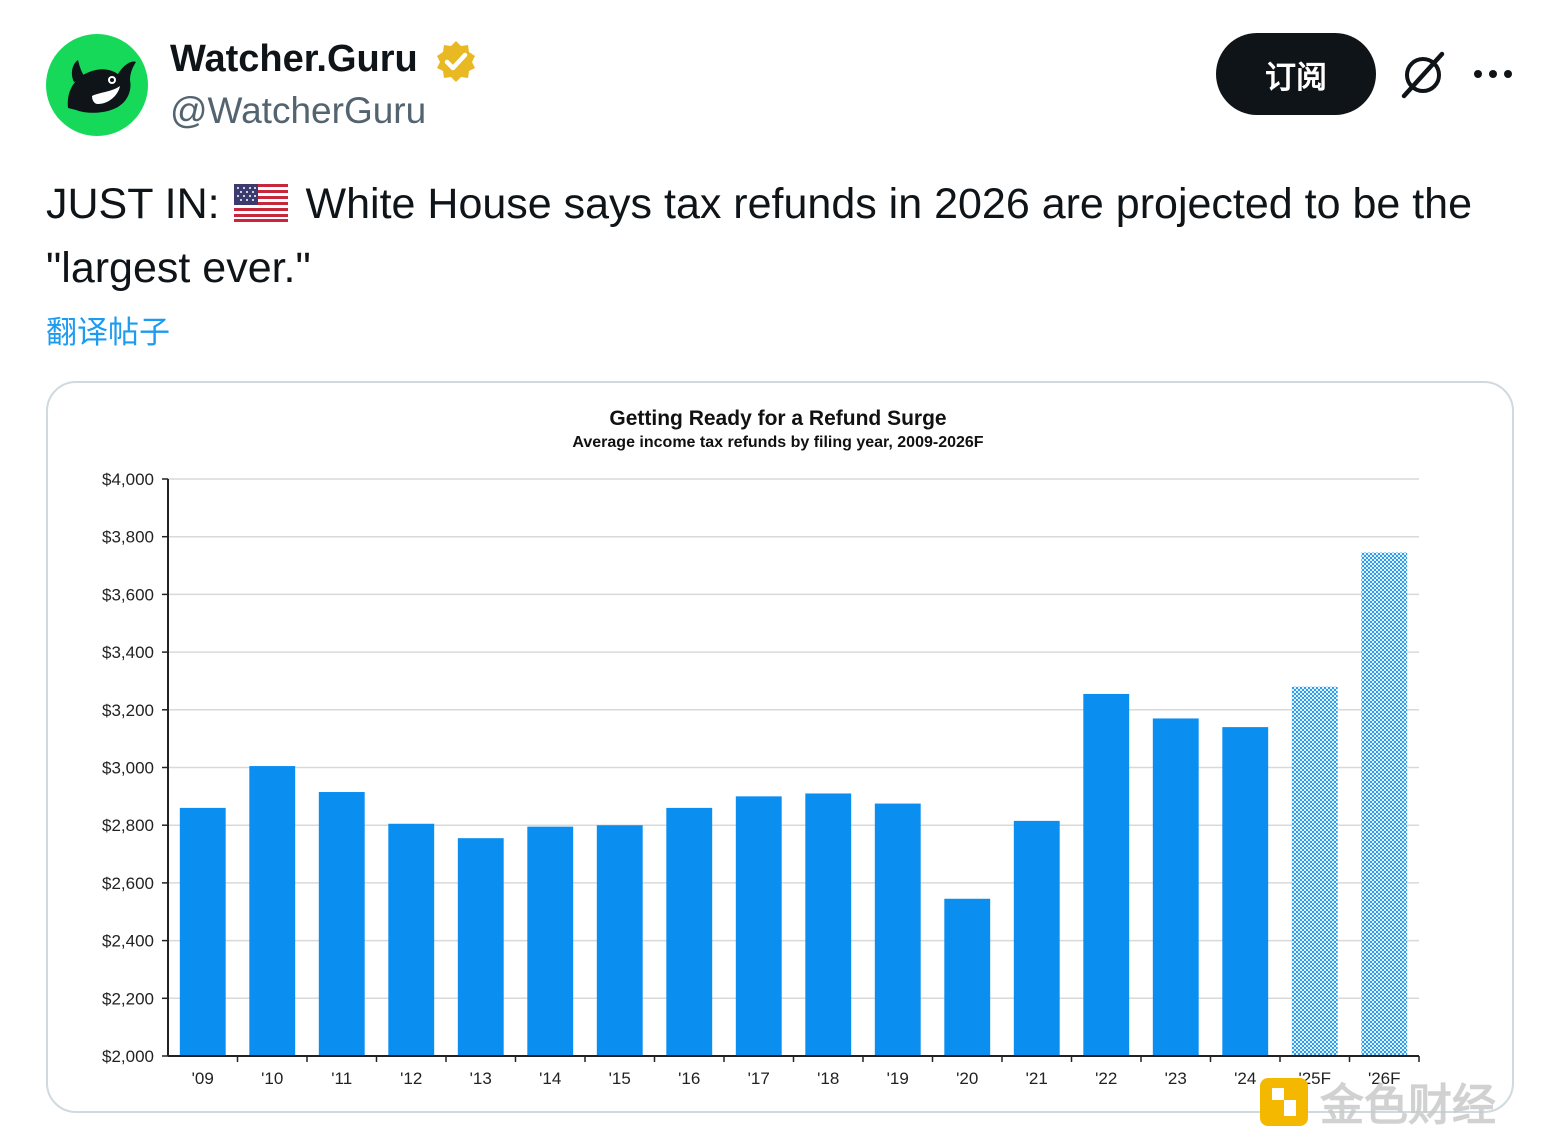  Describe the element at coordinates (620, 1078) in the screenshot. I see `x-tick-label: '15` at that location.